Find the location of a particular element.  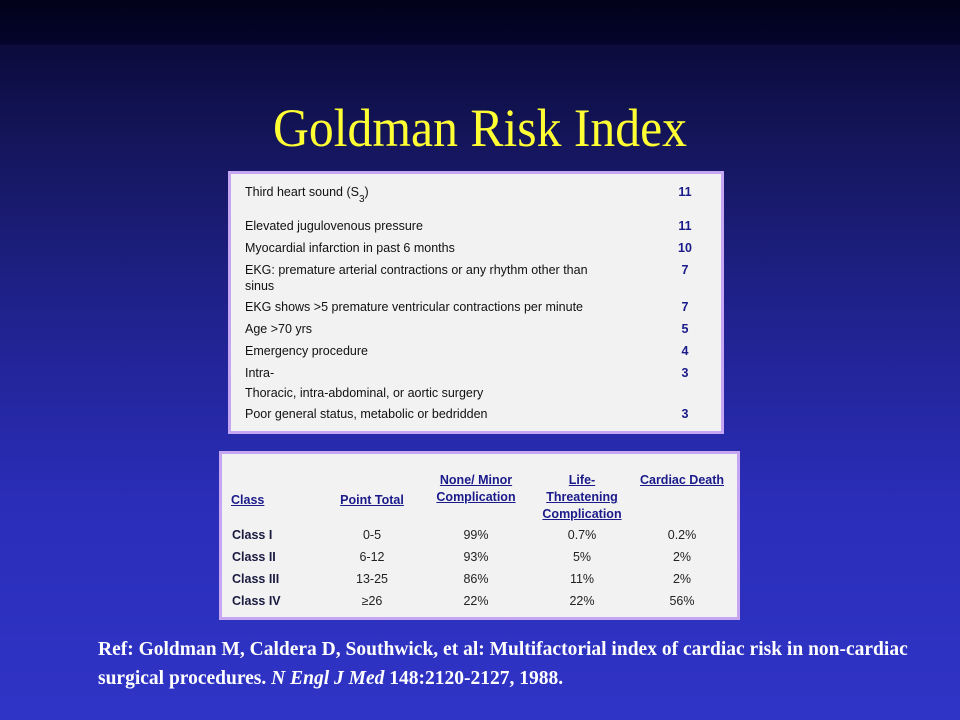

risk-factor-label: Myocardial infarction in past 6 months is located at coordinates (350, 248).